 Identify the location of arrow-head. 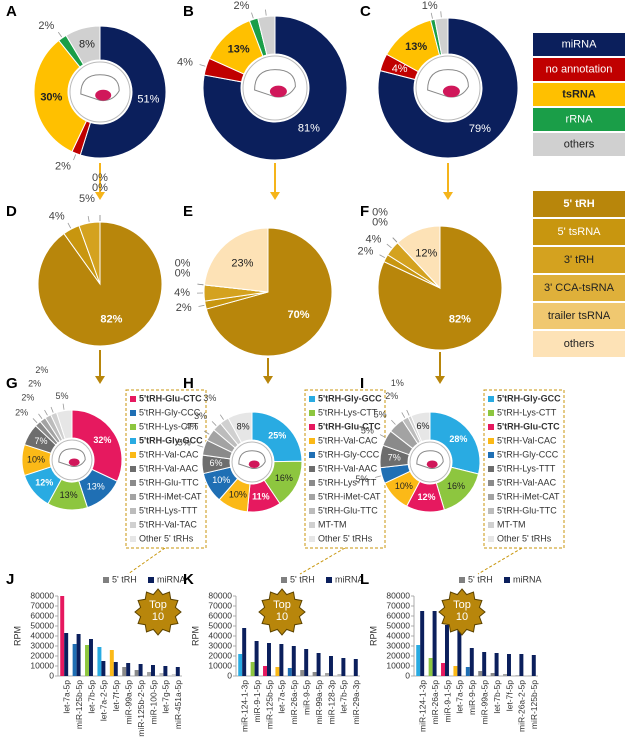
(275, 196).